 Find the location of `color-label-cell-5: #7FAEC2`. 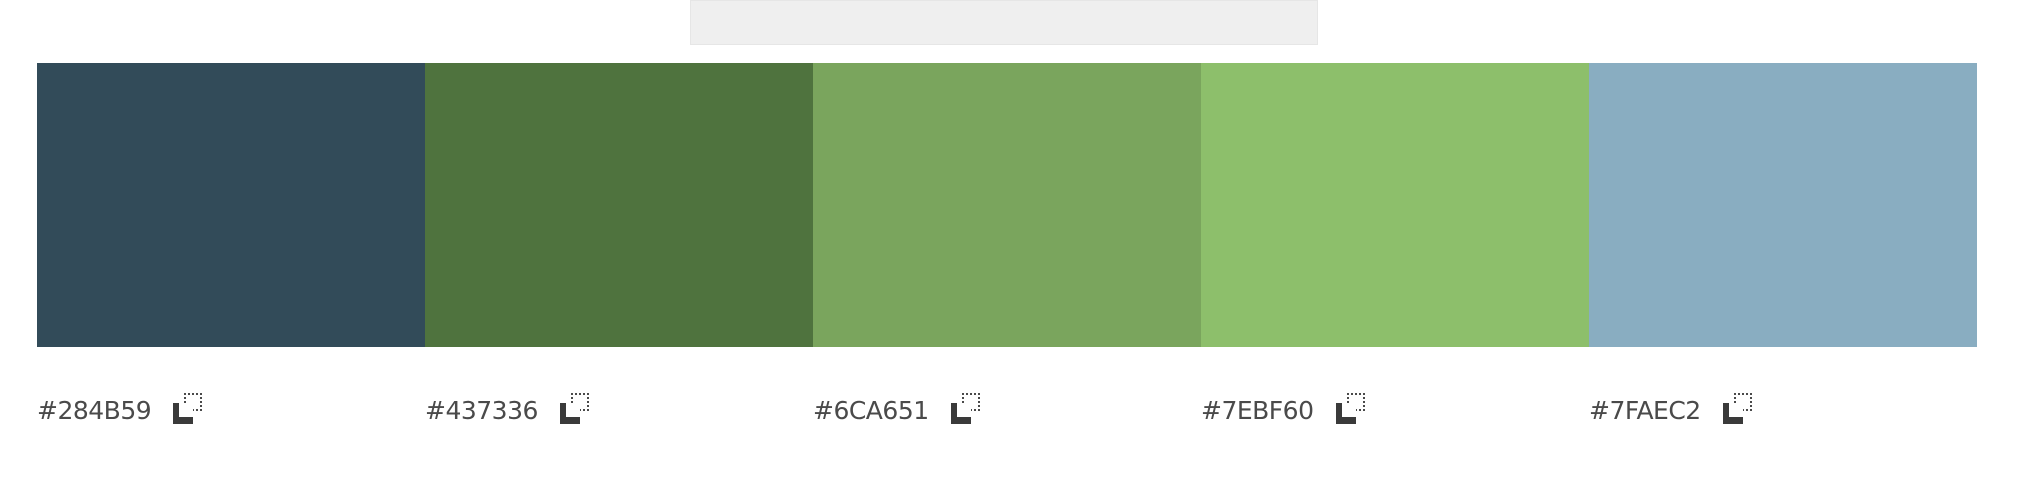

color-label-cell-5: #7FAEC2 is located at coordinates (1783, 410).